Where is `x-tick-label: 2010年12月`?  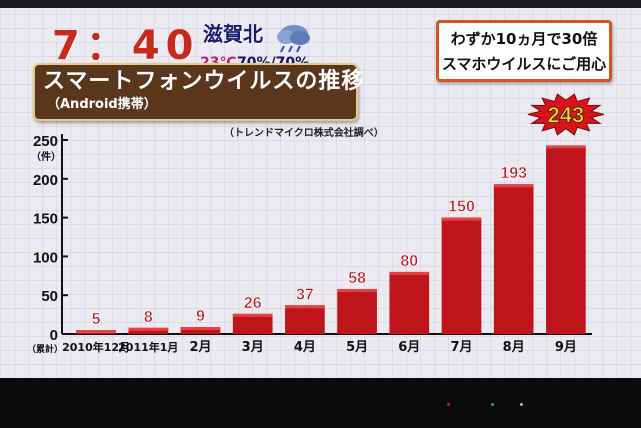 x-tick-label: 2010年12月 is located at coordinates (96, 347).